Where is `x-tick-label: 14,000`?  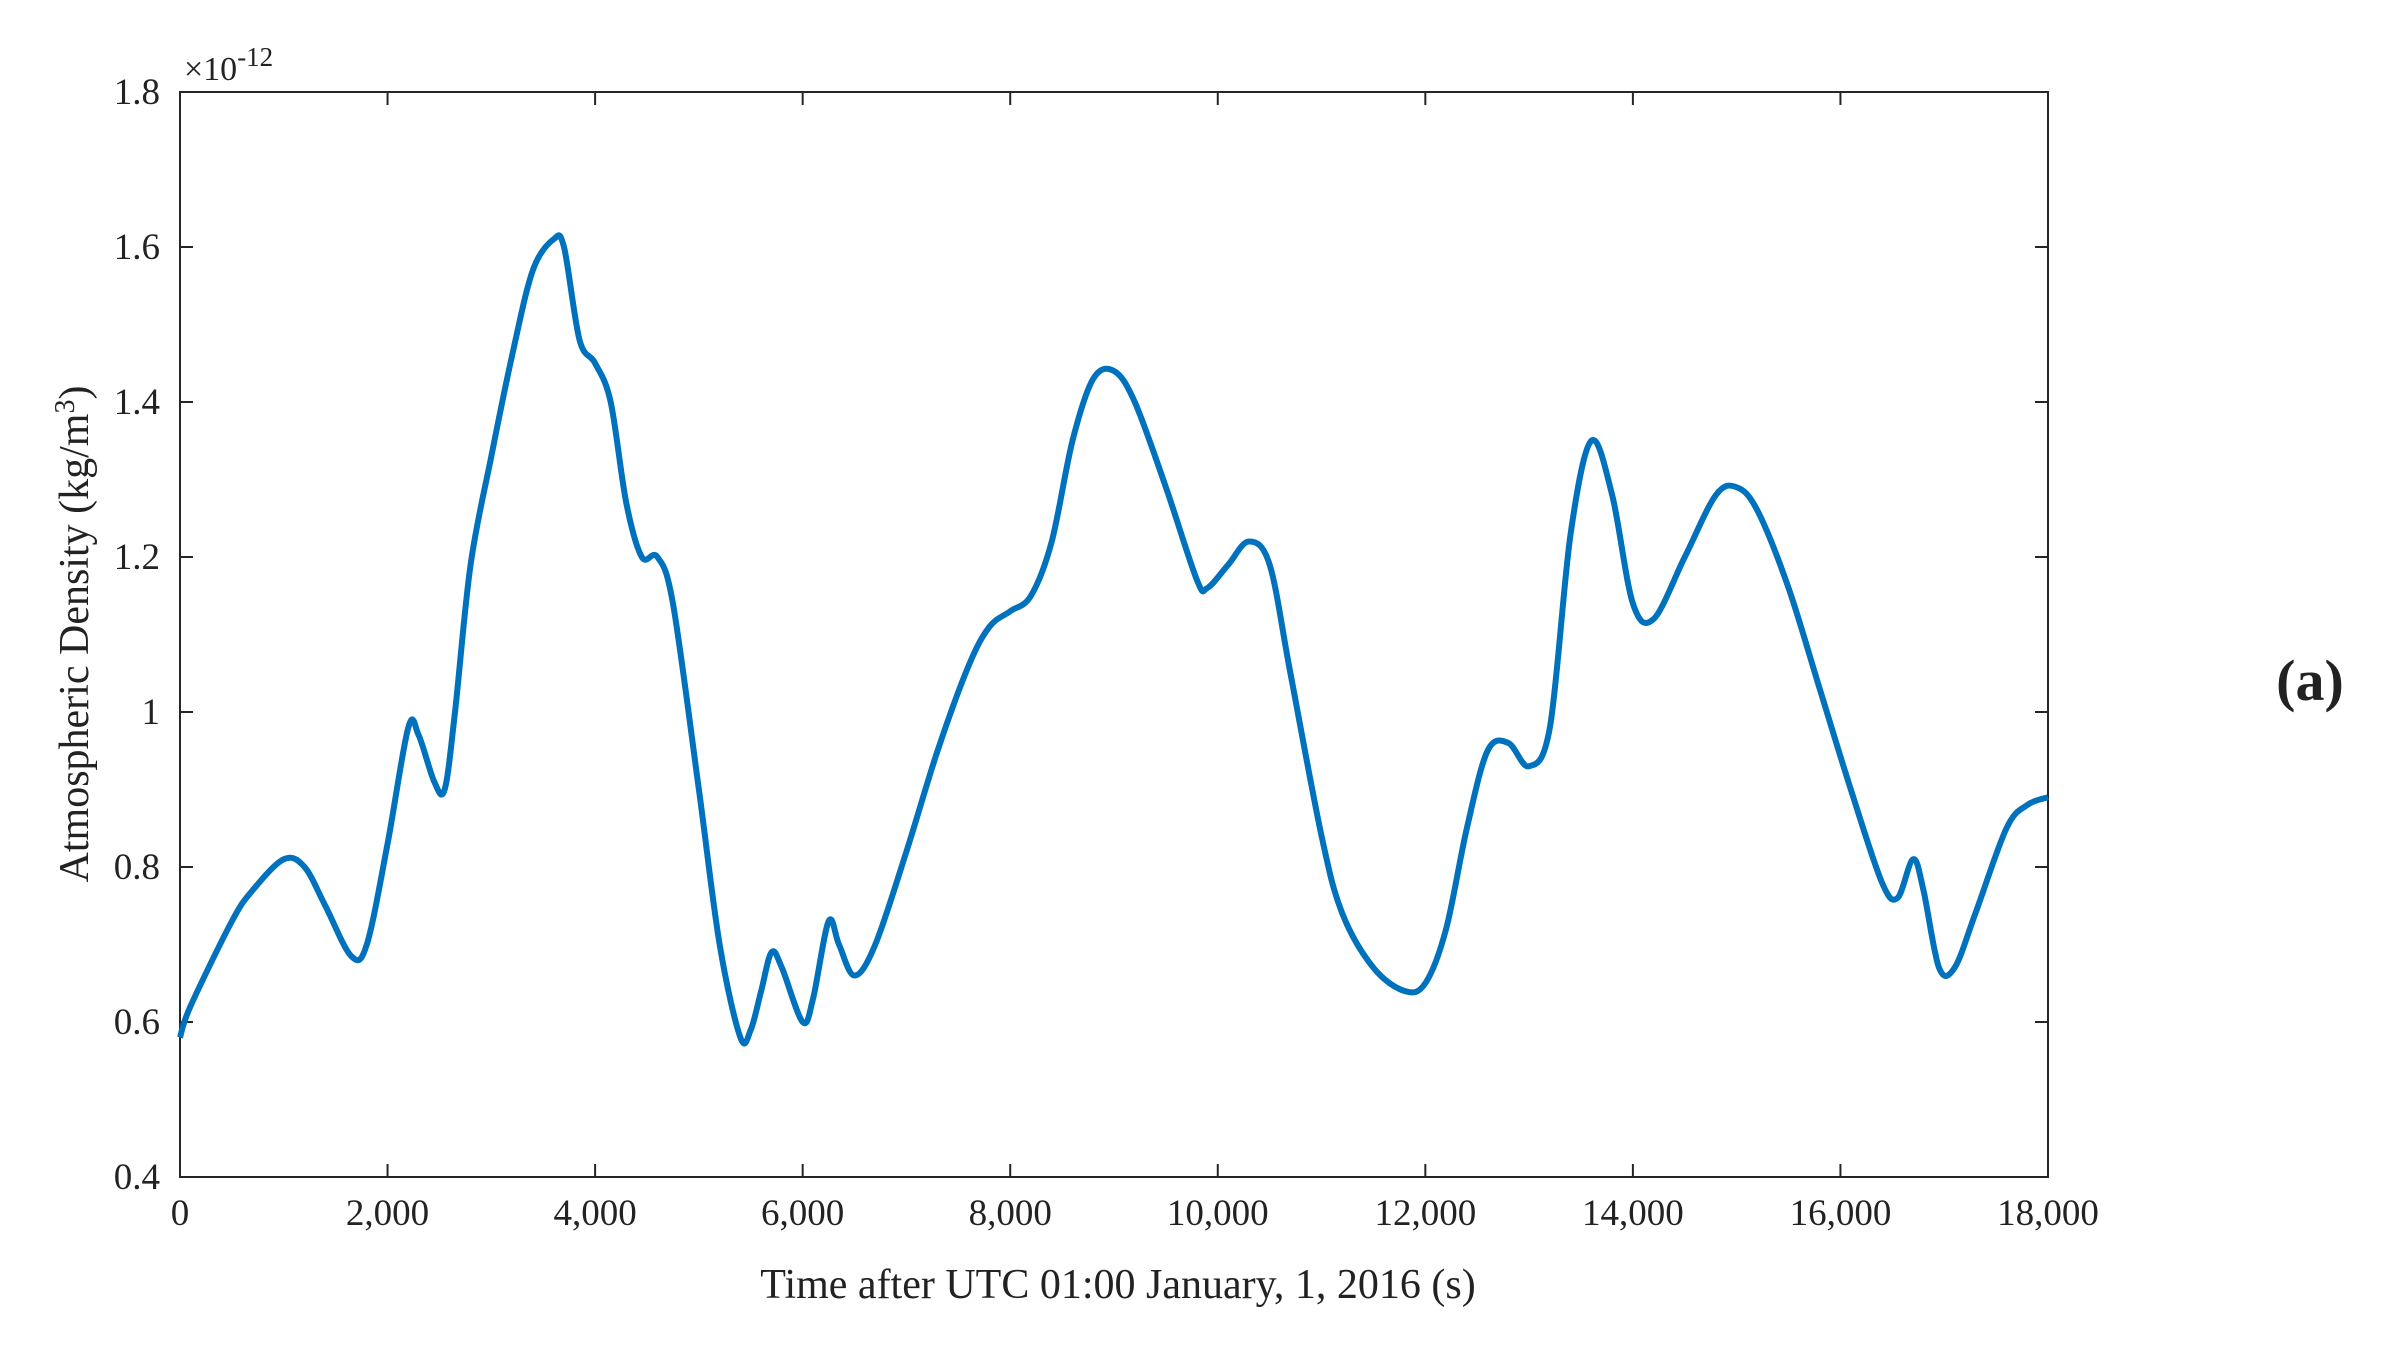
x-tick-label: 14,000 is located at coordinates (1633, 1213).